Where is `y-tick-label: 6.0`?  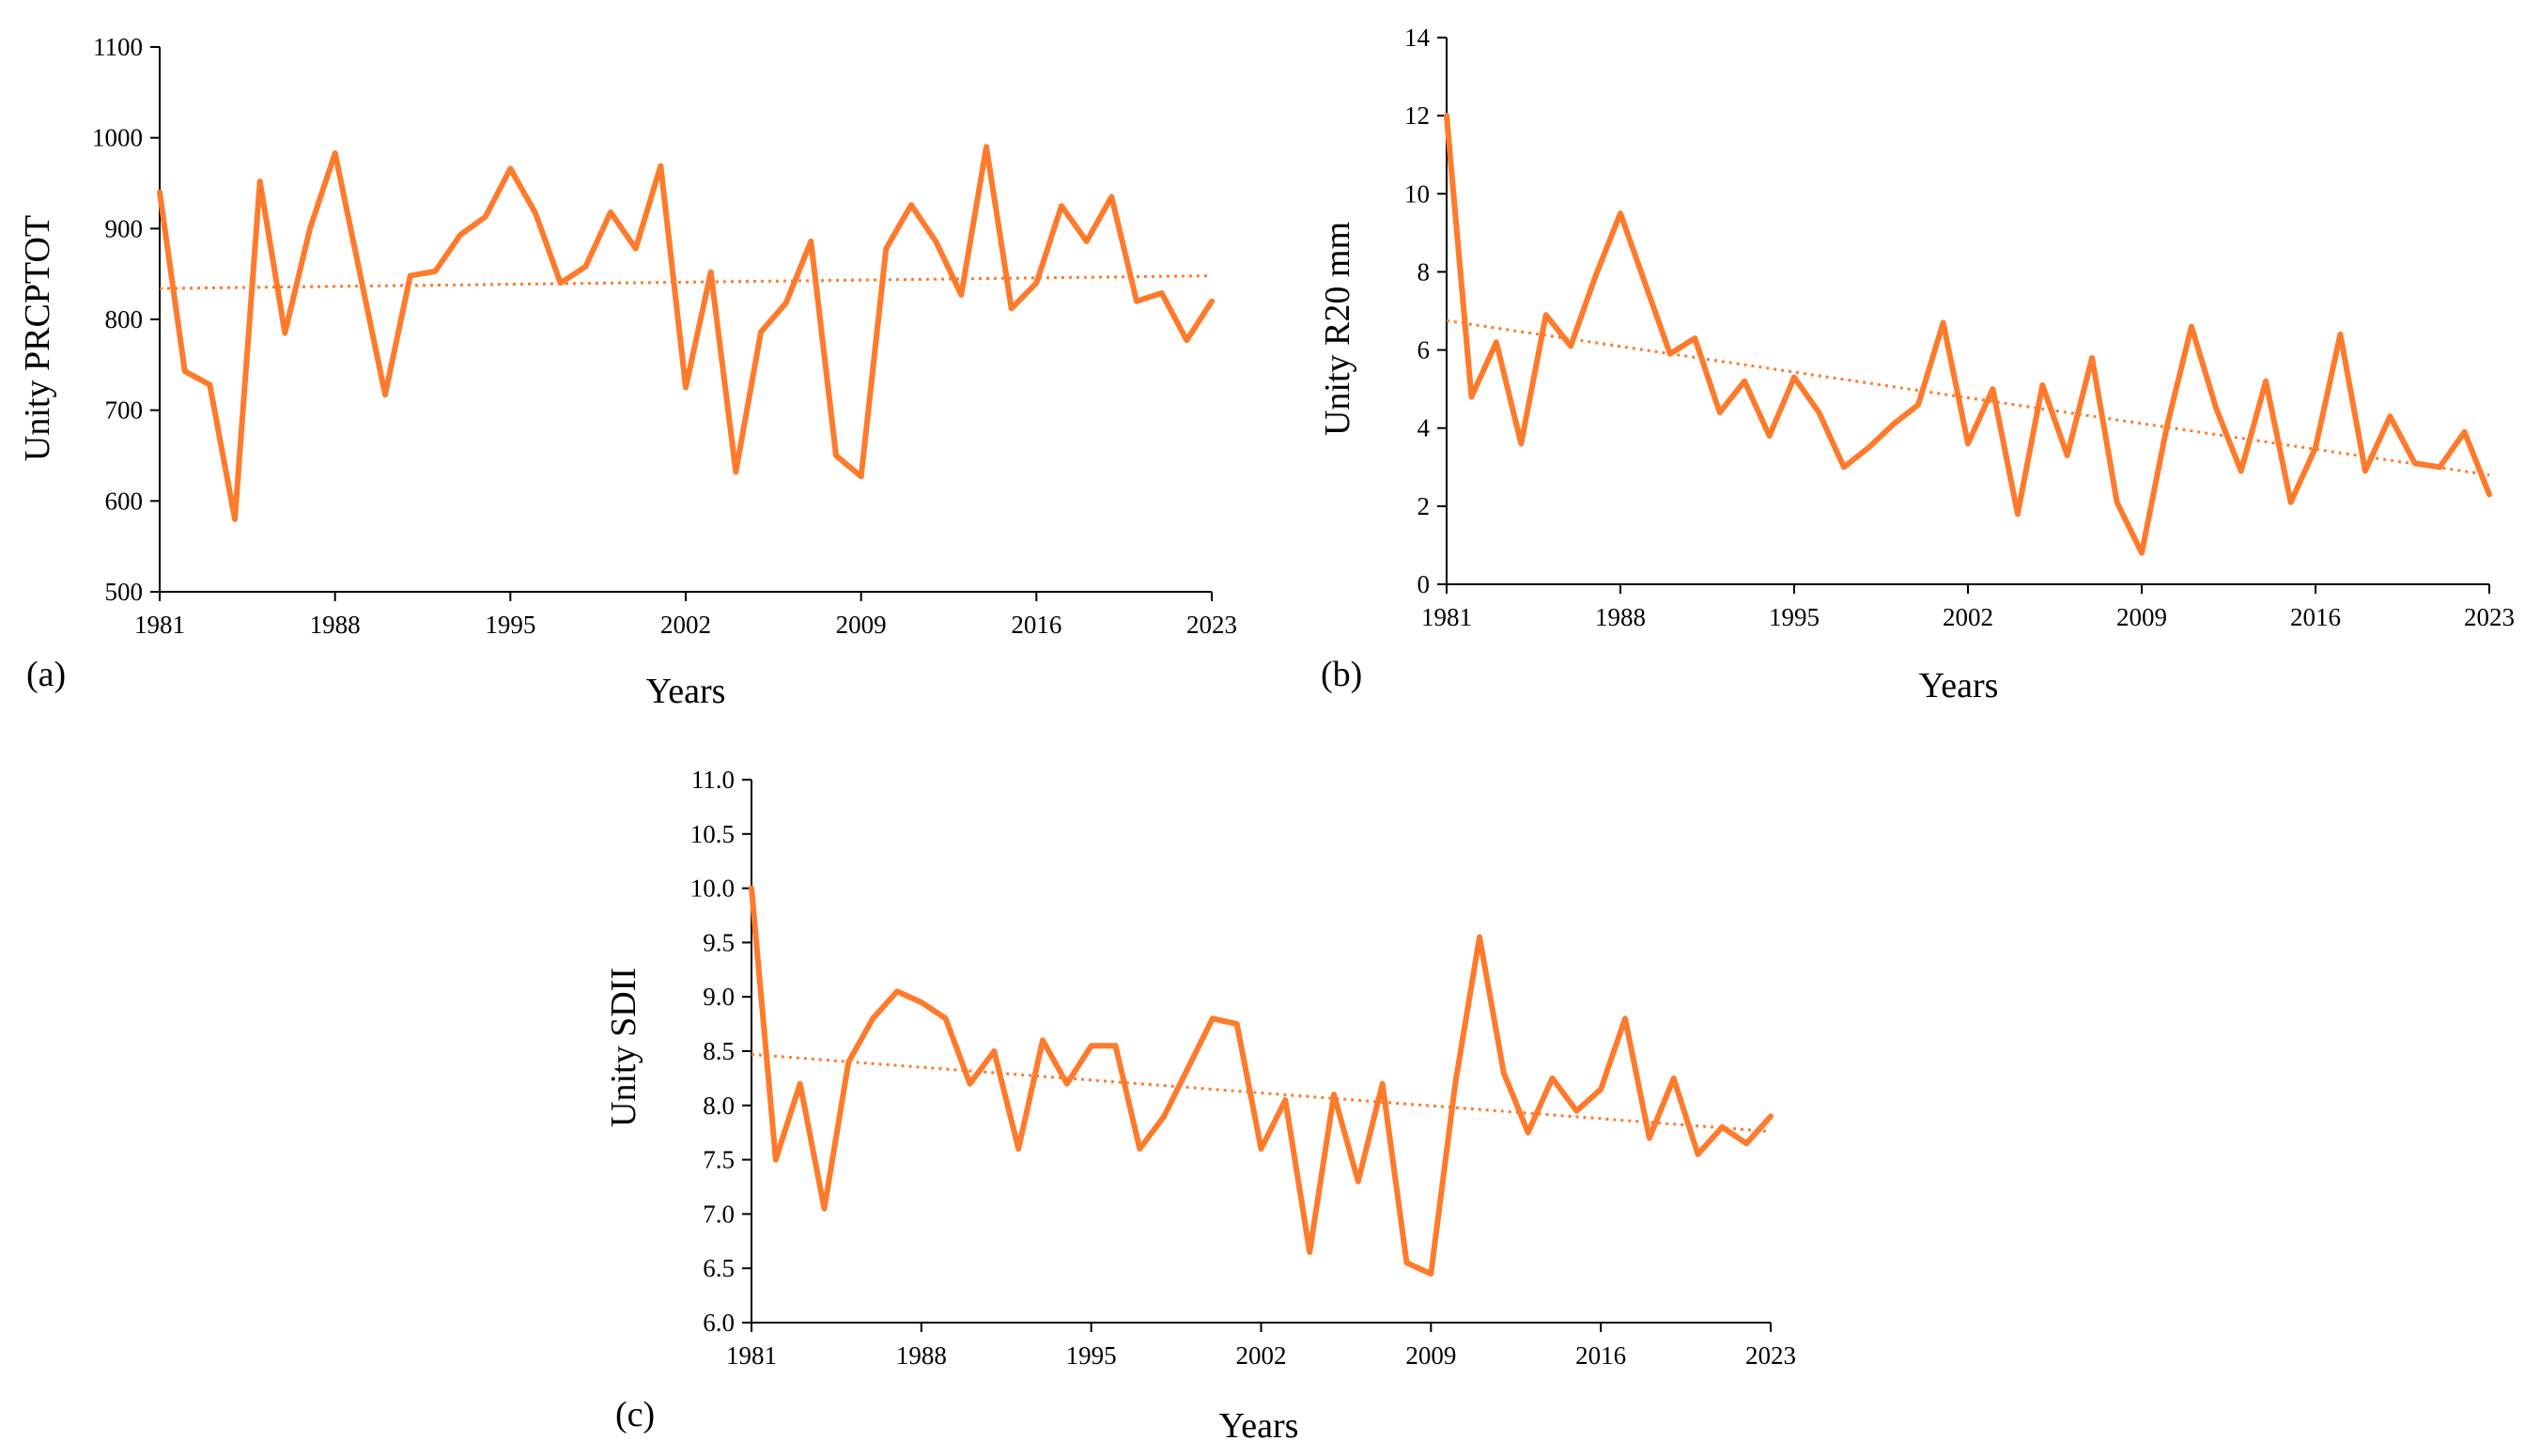
y-tick-label: 6.0 is located at coordinates (719, 1323).